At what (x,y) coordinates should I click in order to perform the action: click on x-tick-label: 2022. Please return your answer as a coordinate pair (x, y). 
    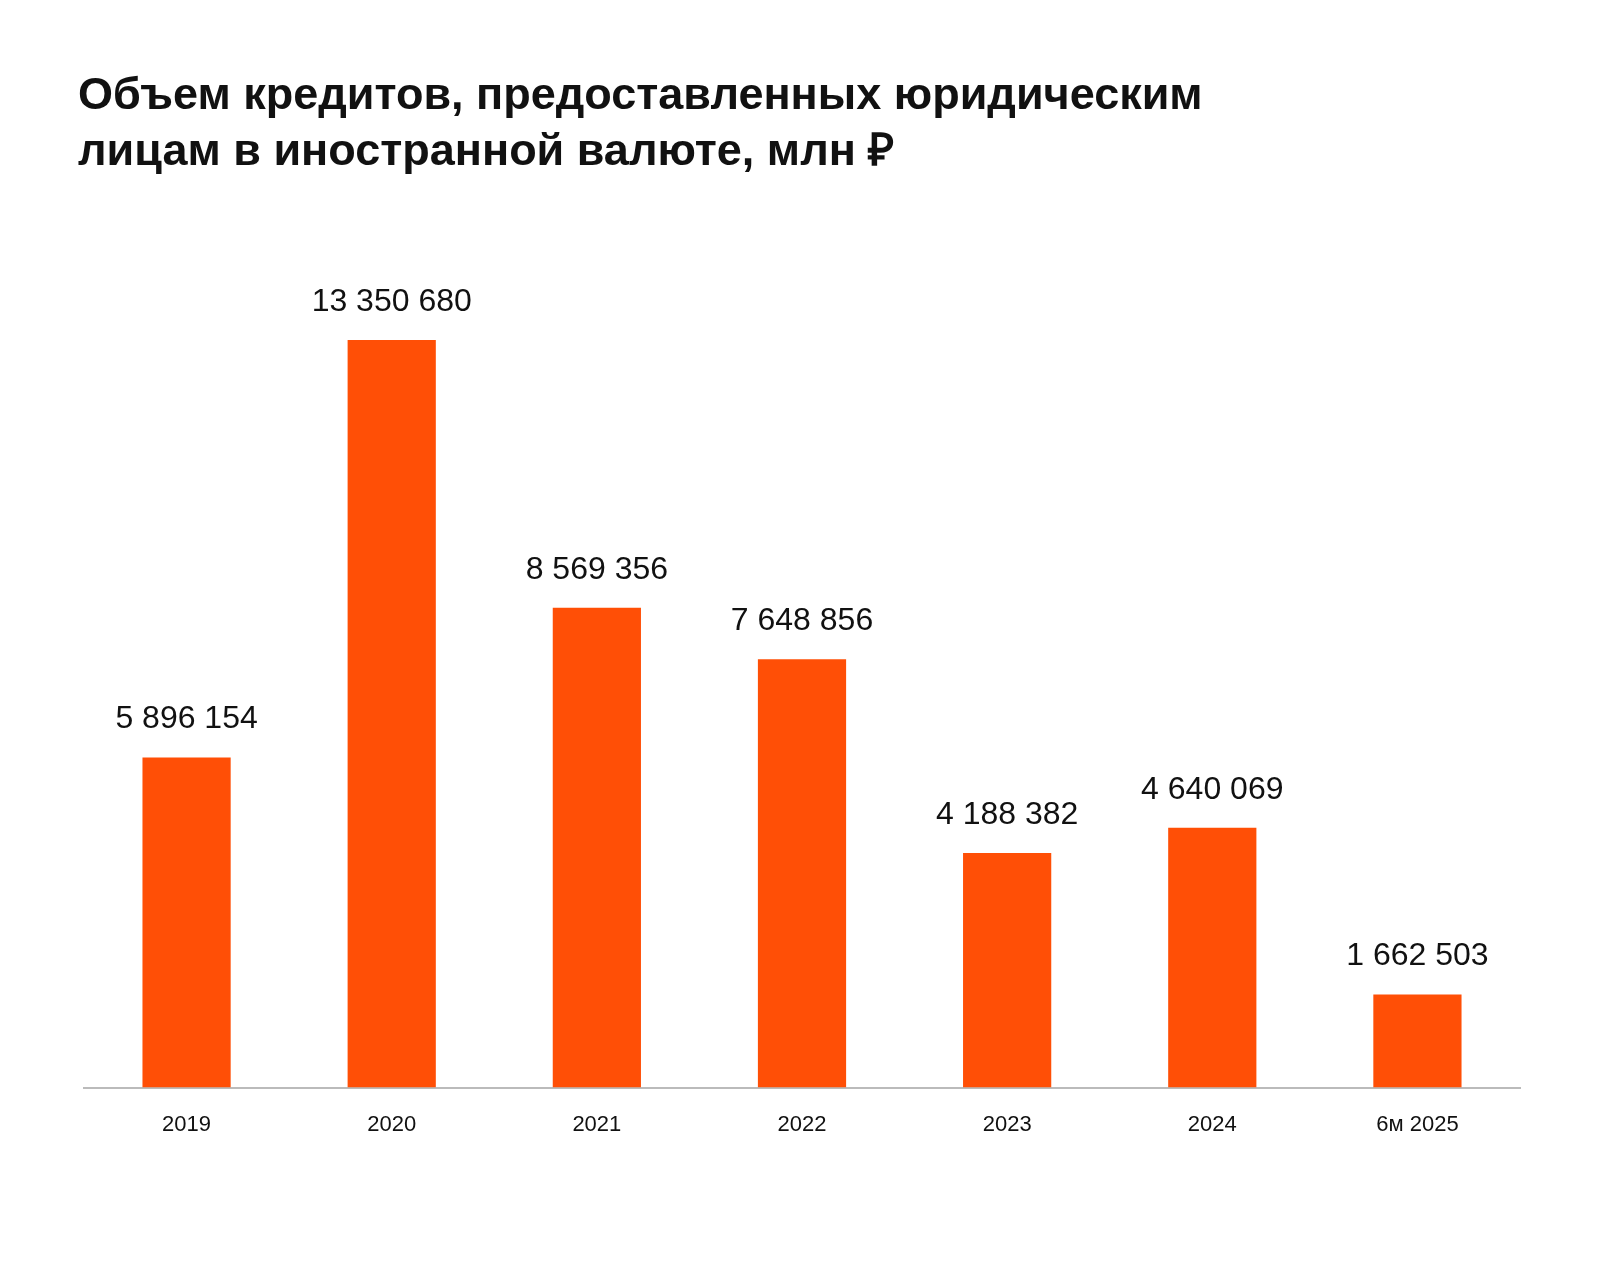
    Looking at the image, I should click on (802, 1123).